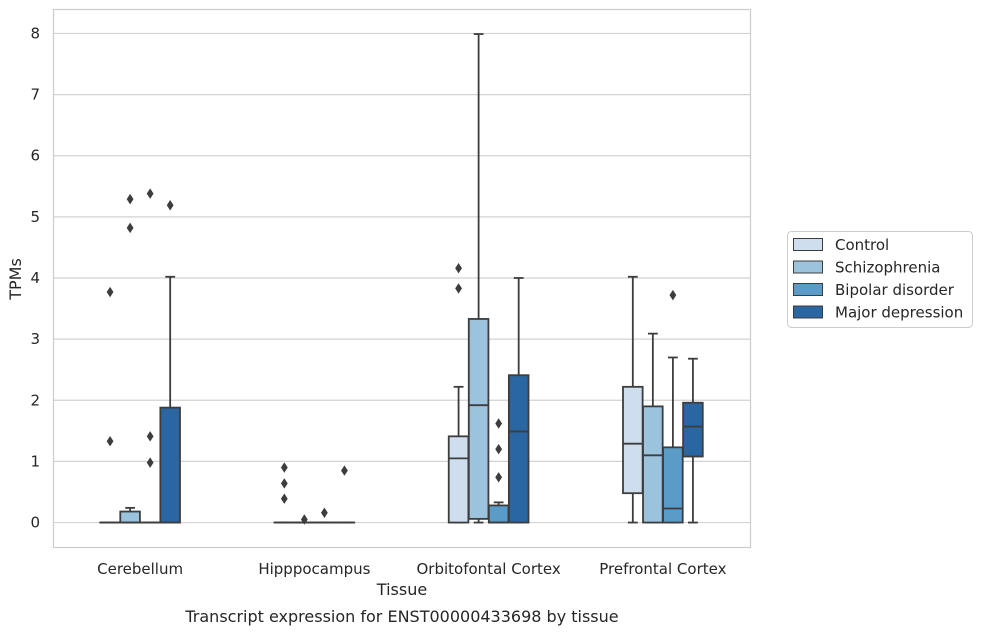 This screenshot has width=983, height=634. What do you see at coordinates (35, 217) in the screenshot?
I see `y-tick-label: 5` at bounding box center [35, 217].